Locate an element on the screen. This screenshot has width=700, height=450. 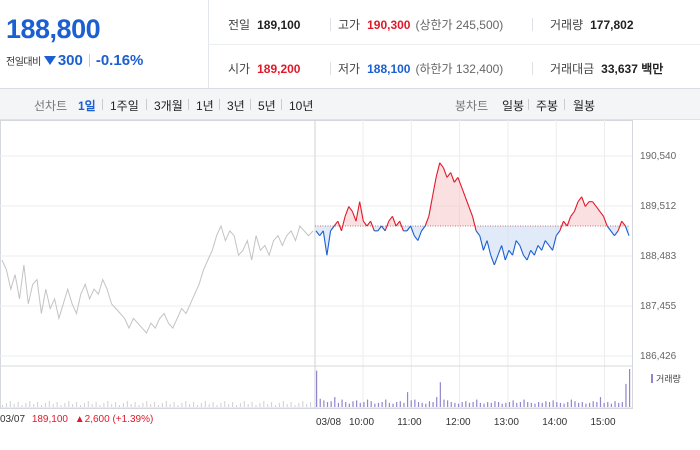
period-tab-3y: 3년 is located at coordinates (236, 106).